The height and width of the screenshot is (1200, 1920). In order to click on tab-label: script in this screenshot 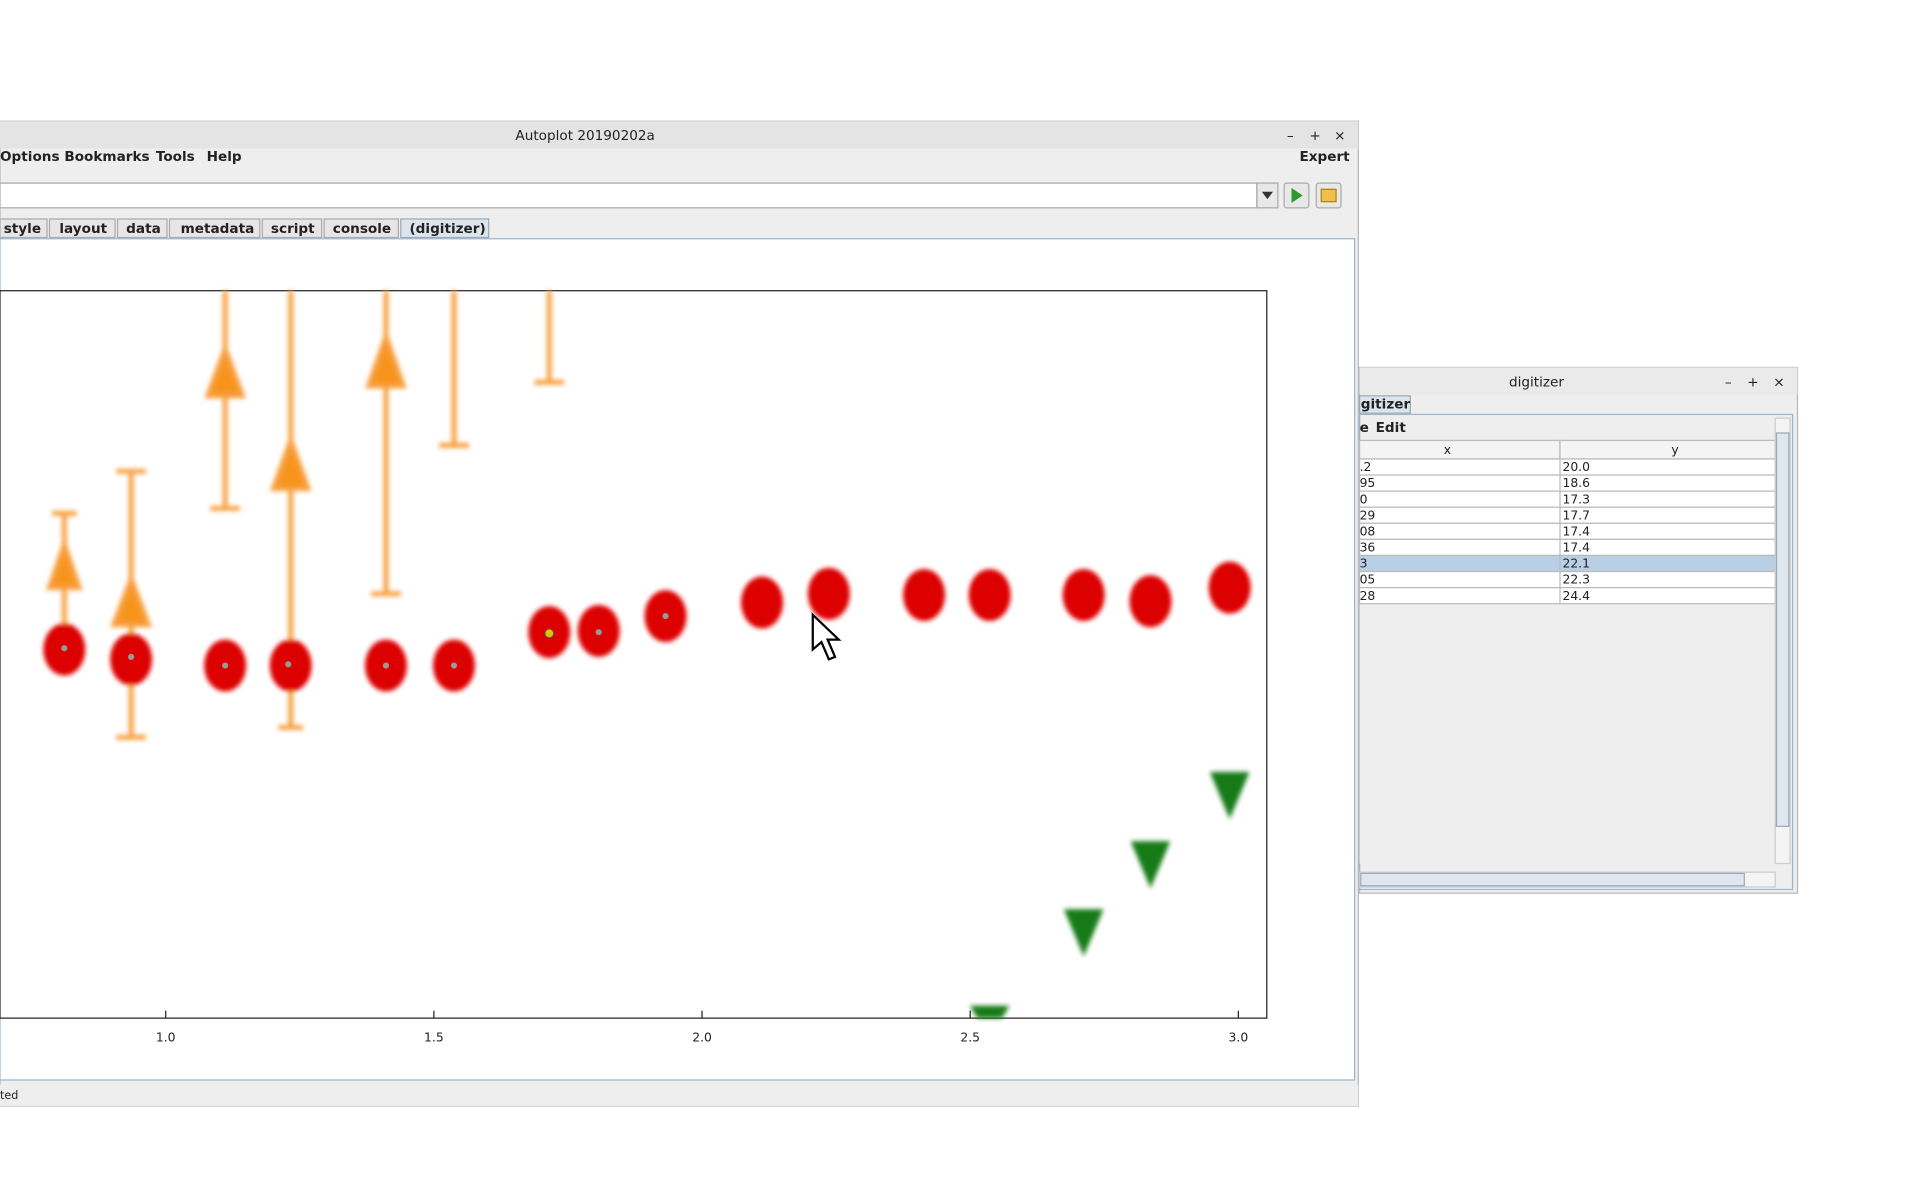, I will do `click(293, 229)`.